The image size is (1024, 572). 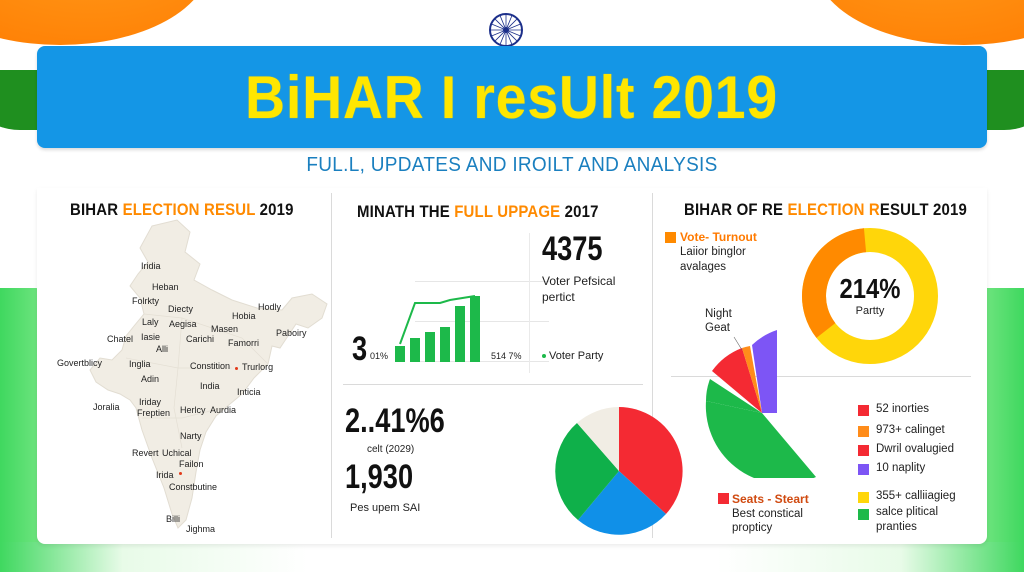 What do you see at coordinates (619, 471) in the screenshot?
I see `middle-pie-chart` at bounding box center [619, 471].